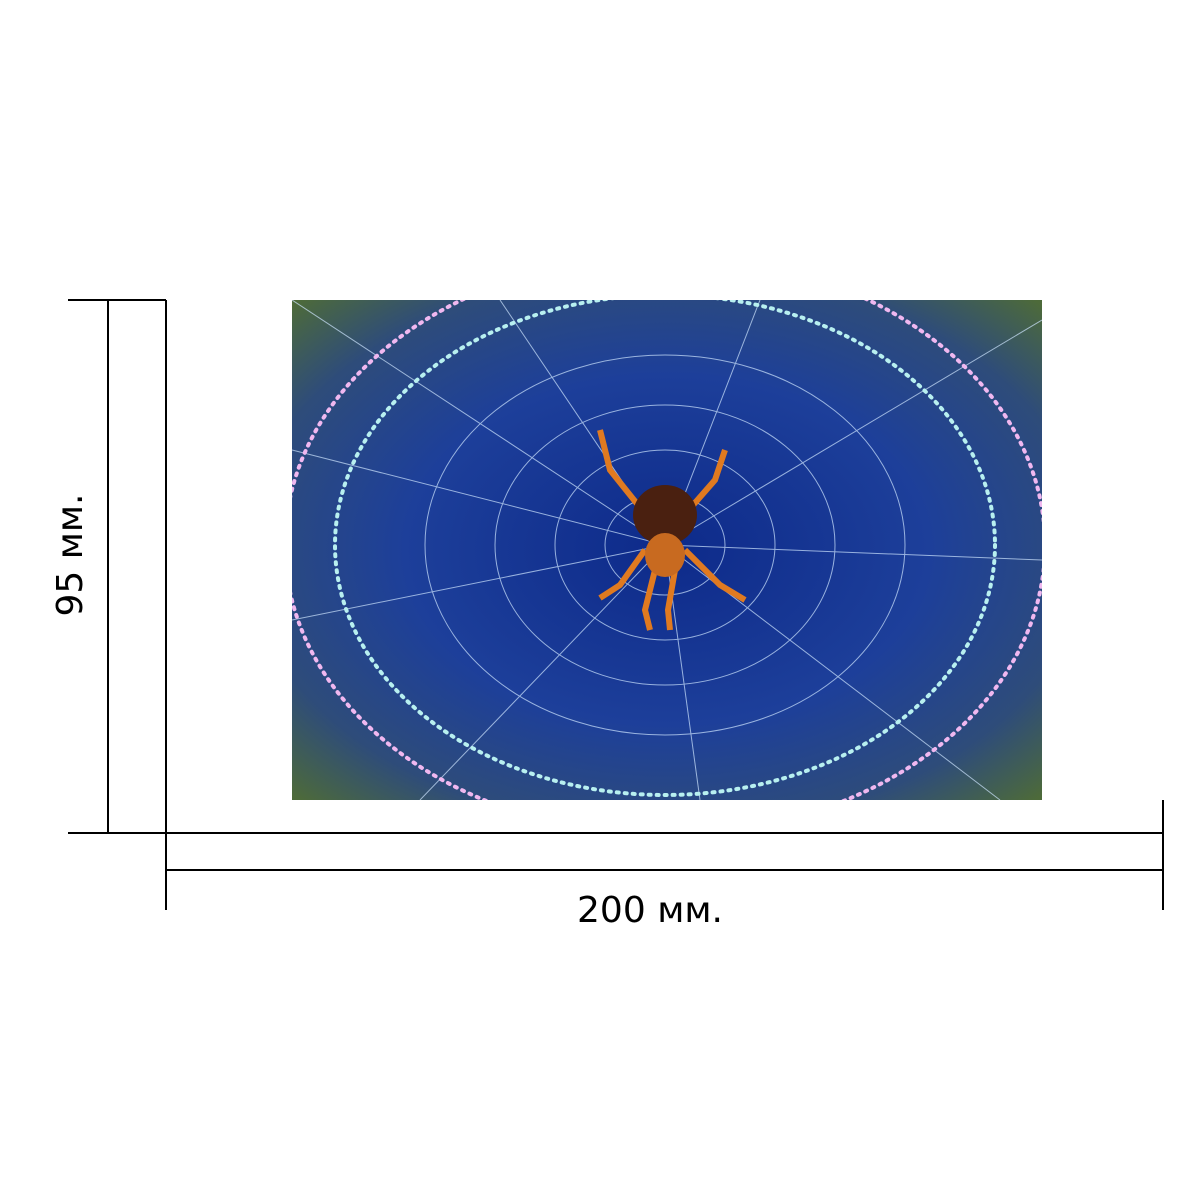  I want to click on height-dimension: 95 мм., so click(108, 566).